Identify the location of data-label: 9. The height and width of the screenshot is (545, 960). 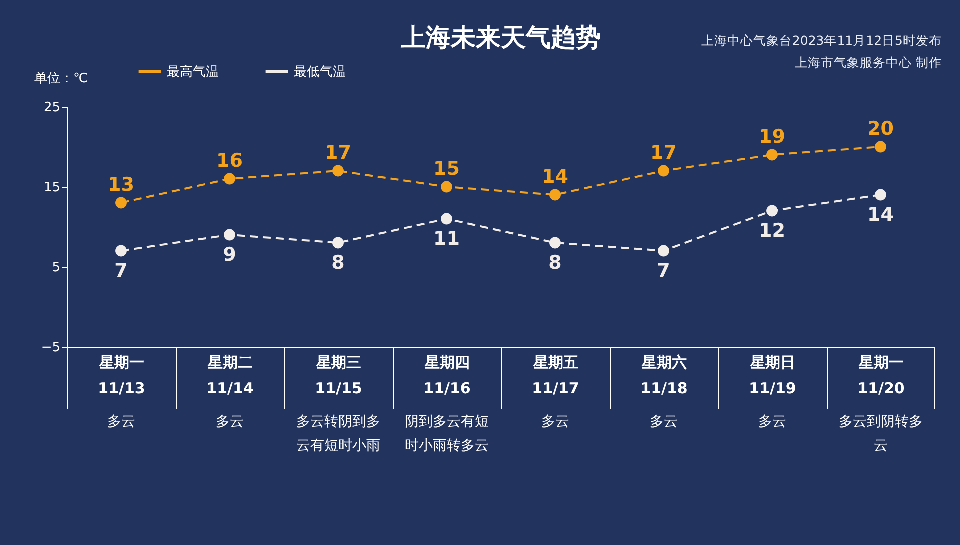
(229, 255).